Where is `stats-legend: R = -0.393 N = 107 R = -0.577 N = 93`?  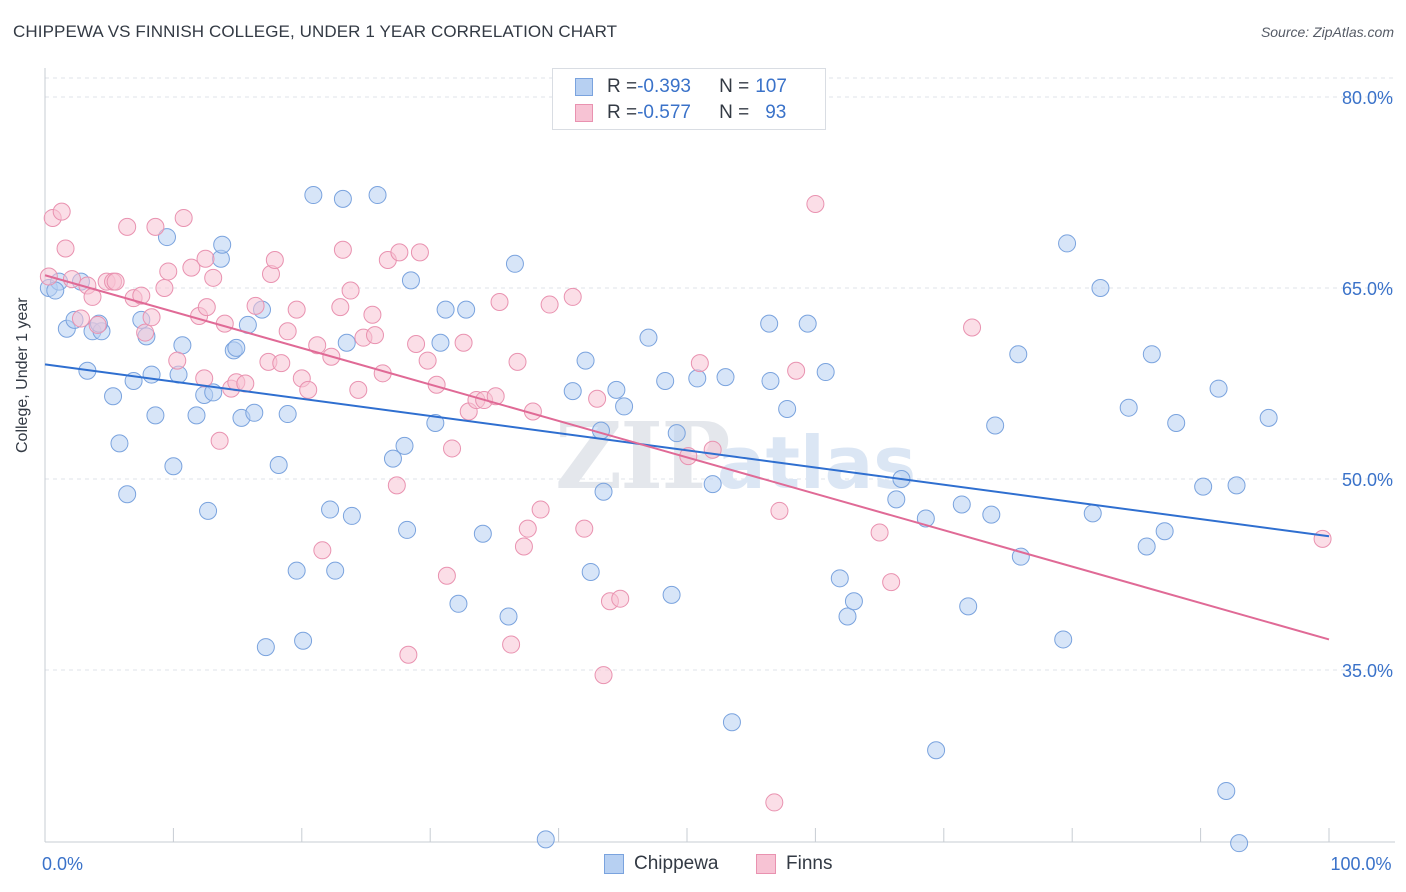 stats-legend: R = -0.393 N = 107 R = -0.577 N = 93 is located at coordinates (689, 99).